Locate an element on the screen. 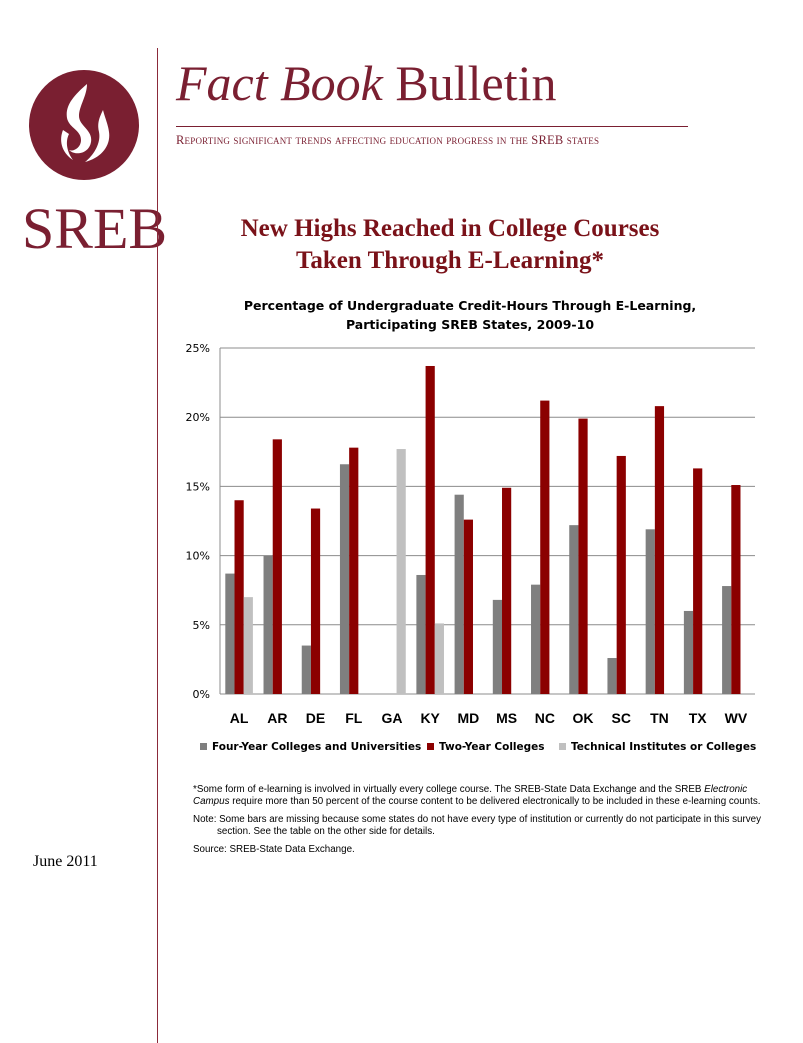  y-tick-label: 5% is located at coordinates (201, 625).